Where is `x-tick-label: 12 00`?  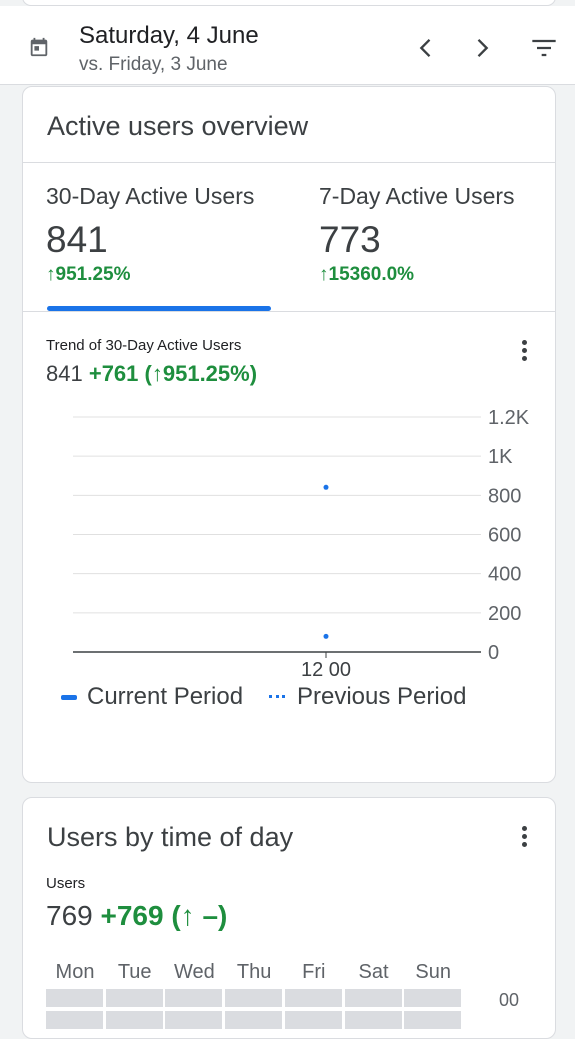 x-tick-label: 12 00 is located at coordinates (326, 670).